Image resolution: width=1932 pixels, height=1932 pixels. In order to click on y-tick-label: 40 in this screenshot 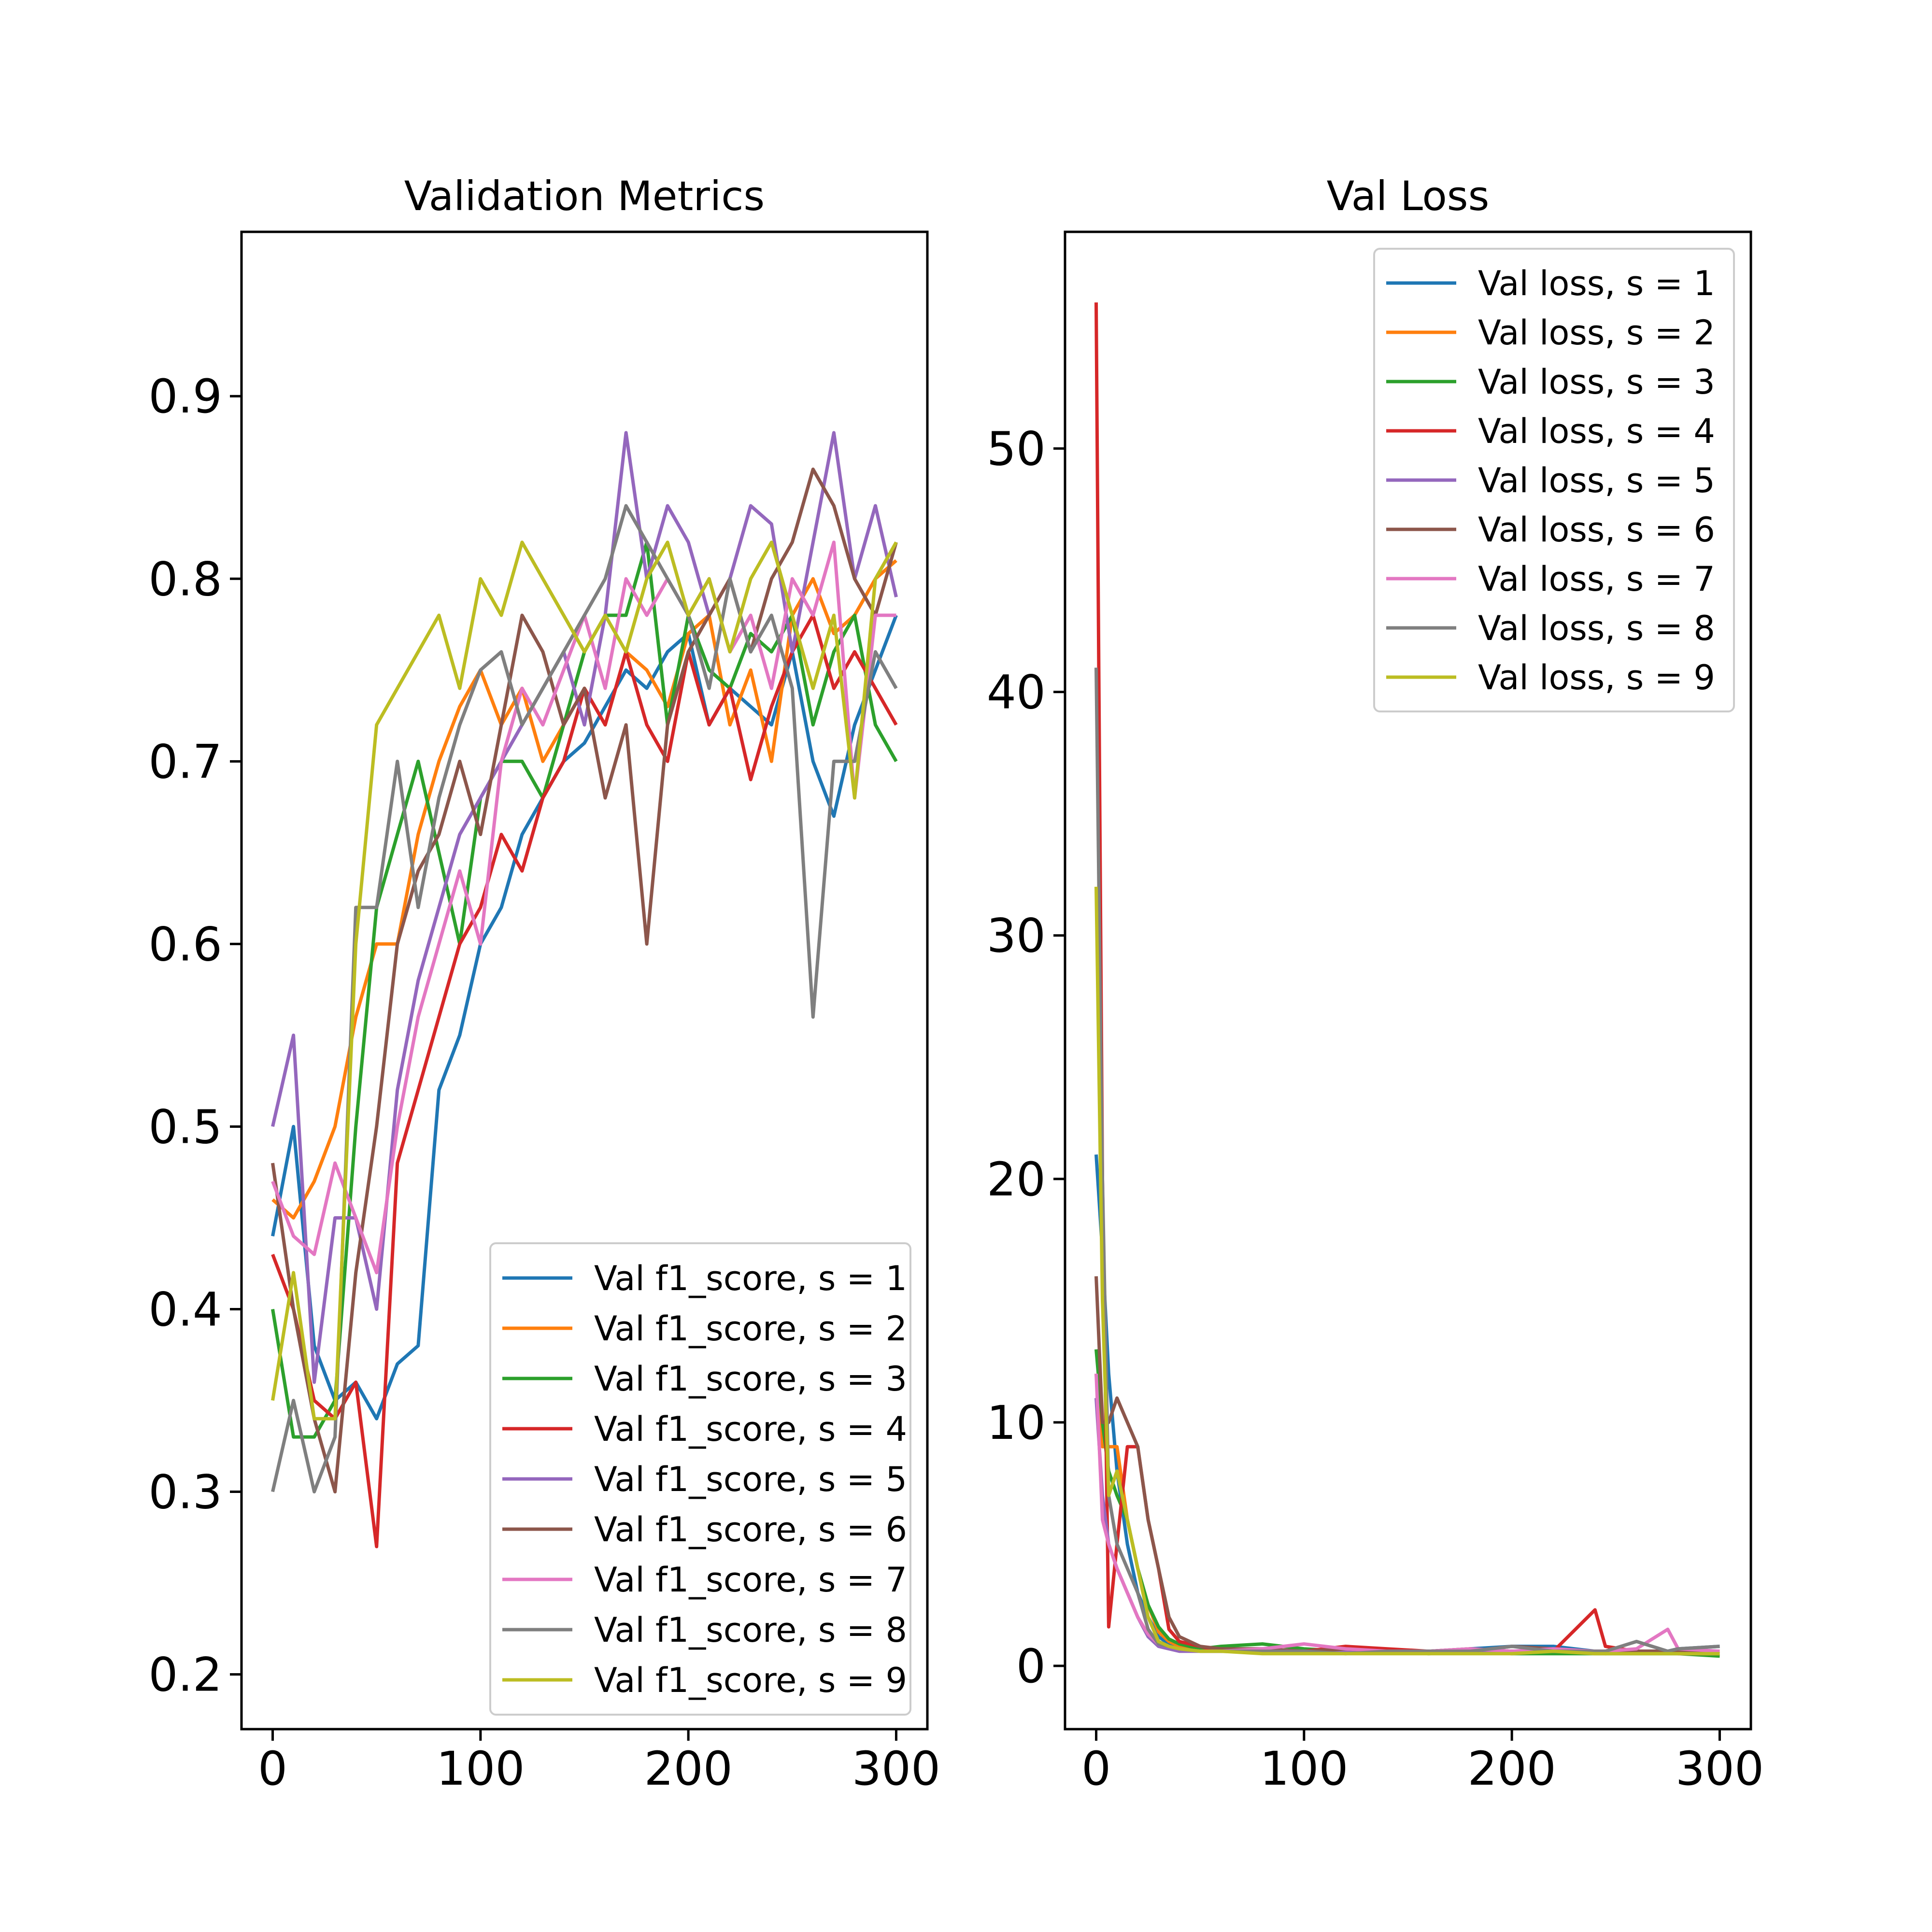, I will do `click(1016, 693)`.